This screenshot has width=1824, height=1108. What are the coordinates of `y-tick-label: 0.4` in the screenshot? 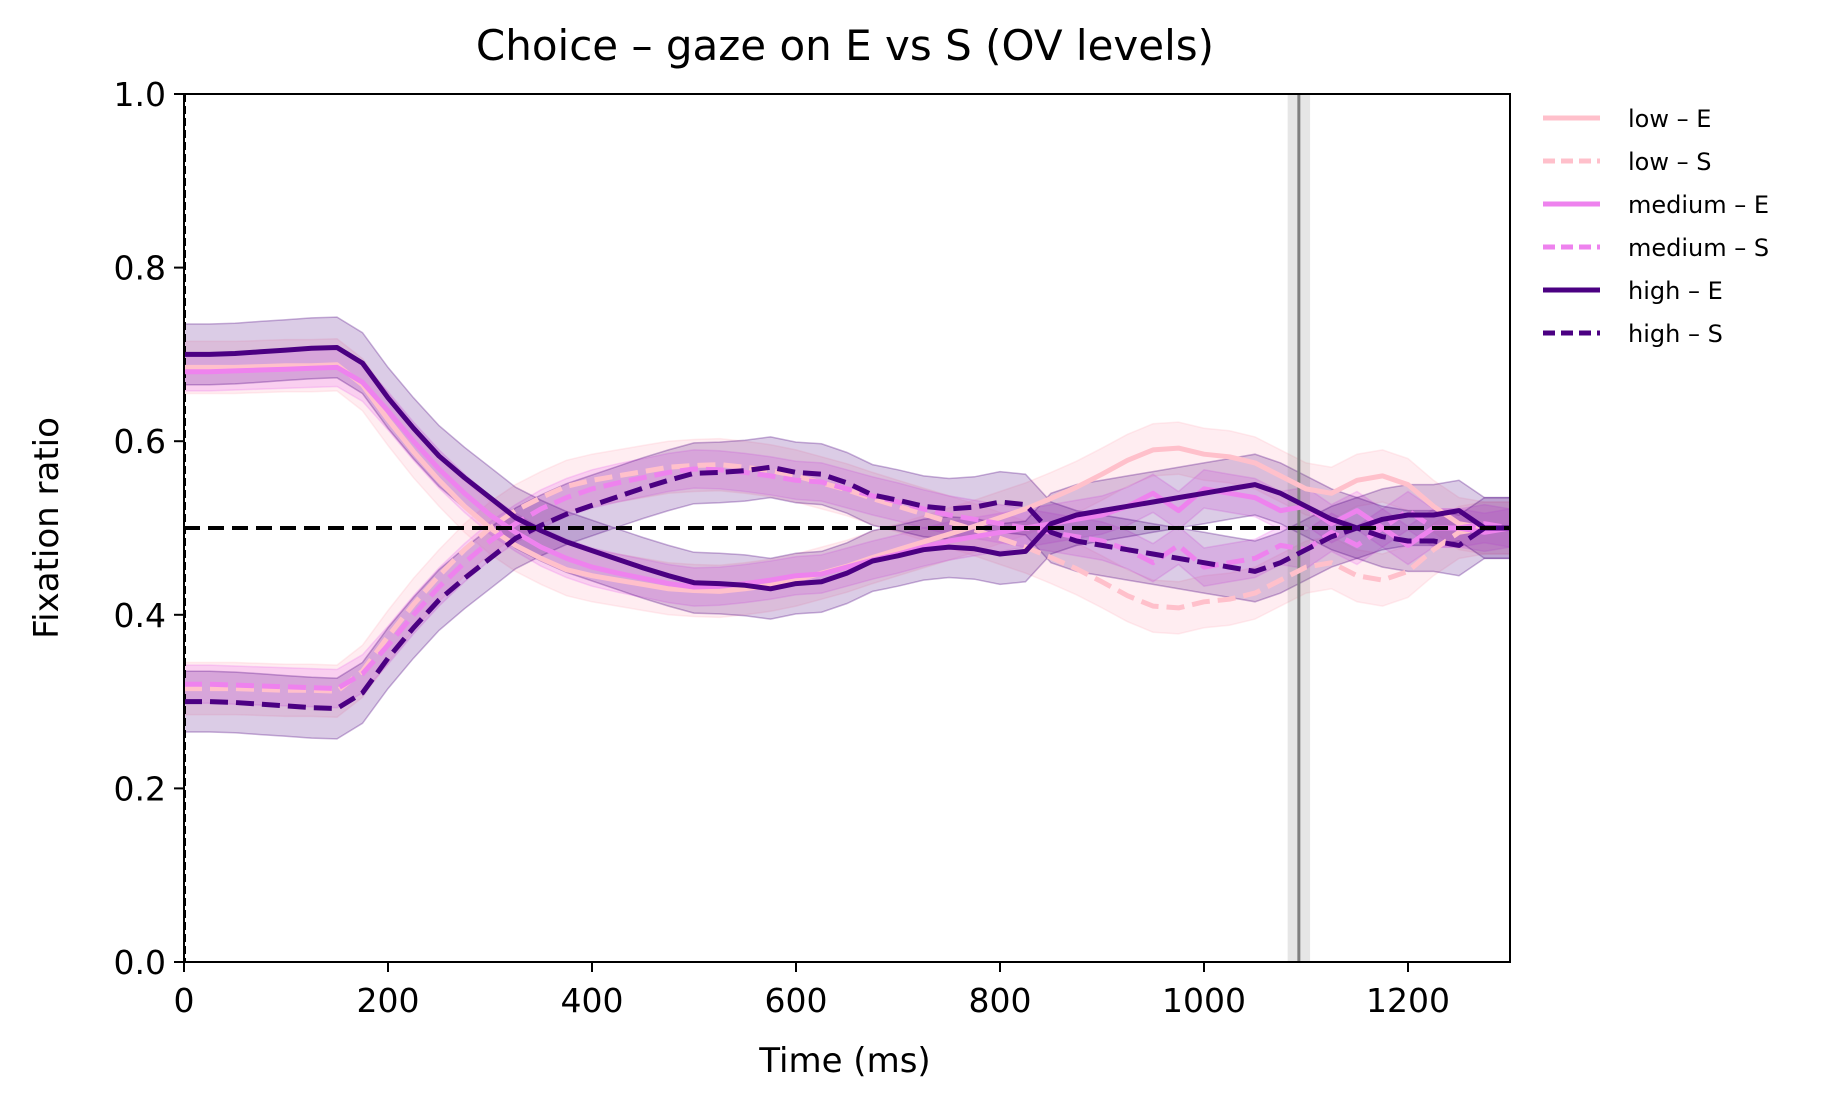 It's located at (140, 615).